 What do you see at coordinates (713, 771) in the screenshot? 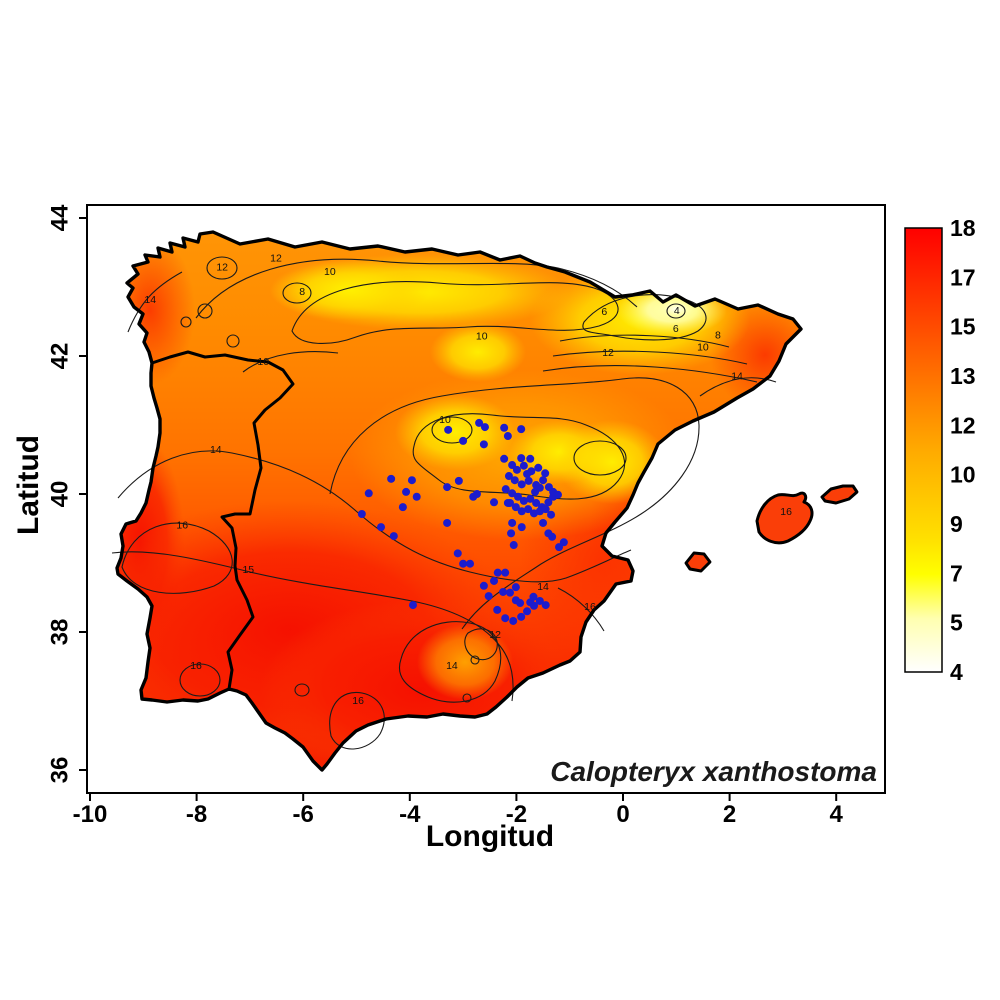
I see `species-label: Calopteryx xanthostoma` at bounding box center [713, 771].